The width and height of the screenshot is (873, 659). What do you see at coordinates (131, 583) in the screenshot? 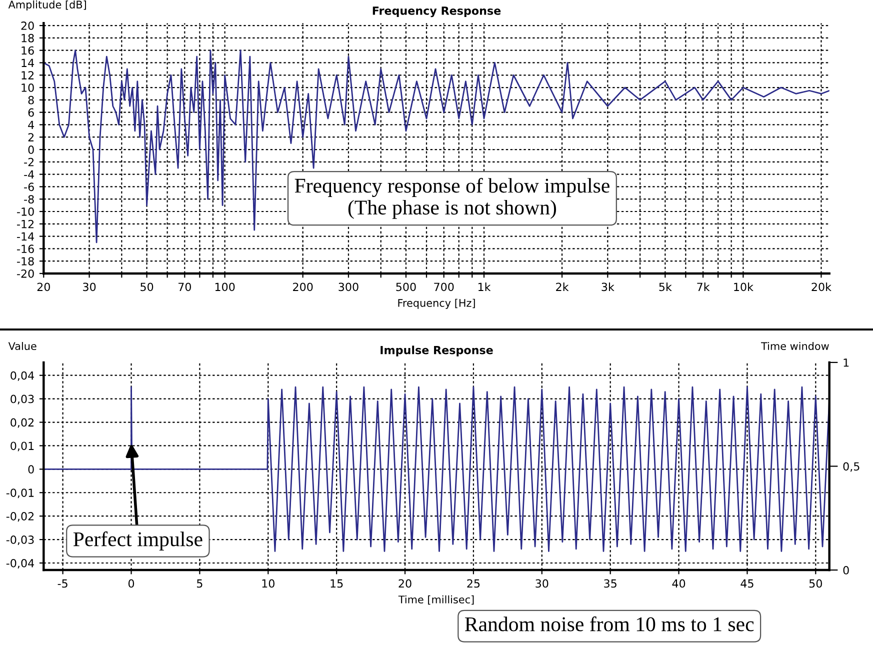
I see `x-tick-label: 0` at bounding box center [131, 583].